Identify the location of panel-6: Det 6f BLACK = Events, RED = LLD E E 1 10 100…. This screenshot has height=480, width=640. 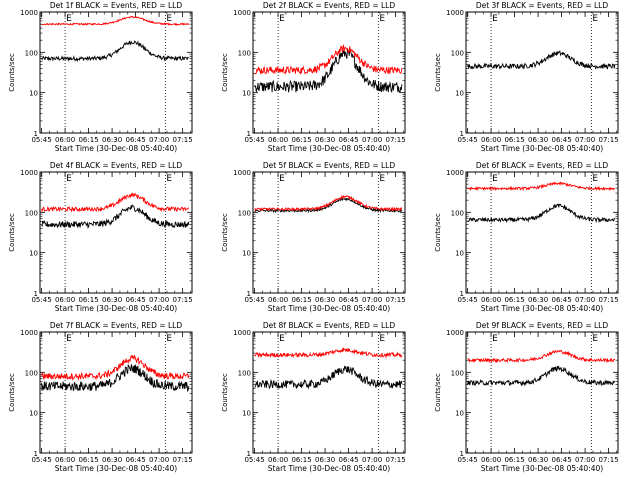
(526, 237).